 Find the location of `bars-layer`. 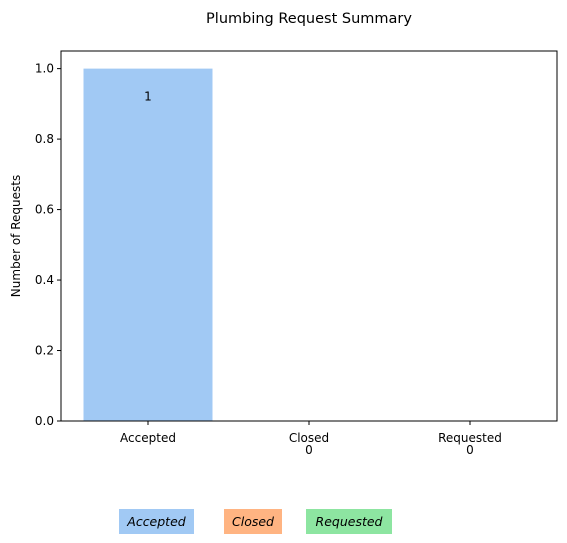

bars-layer is located at coordinates (148, 244).